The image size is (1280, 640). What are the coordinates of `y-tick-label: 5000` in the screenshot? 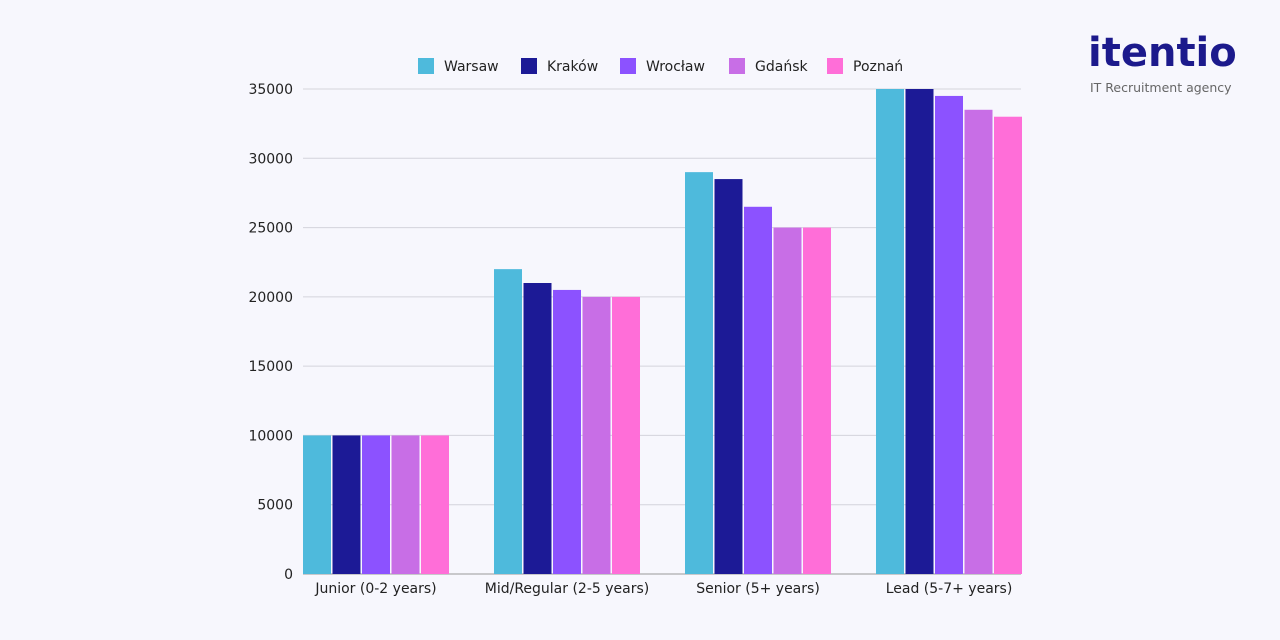 It's located at (275, 506).